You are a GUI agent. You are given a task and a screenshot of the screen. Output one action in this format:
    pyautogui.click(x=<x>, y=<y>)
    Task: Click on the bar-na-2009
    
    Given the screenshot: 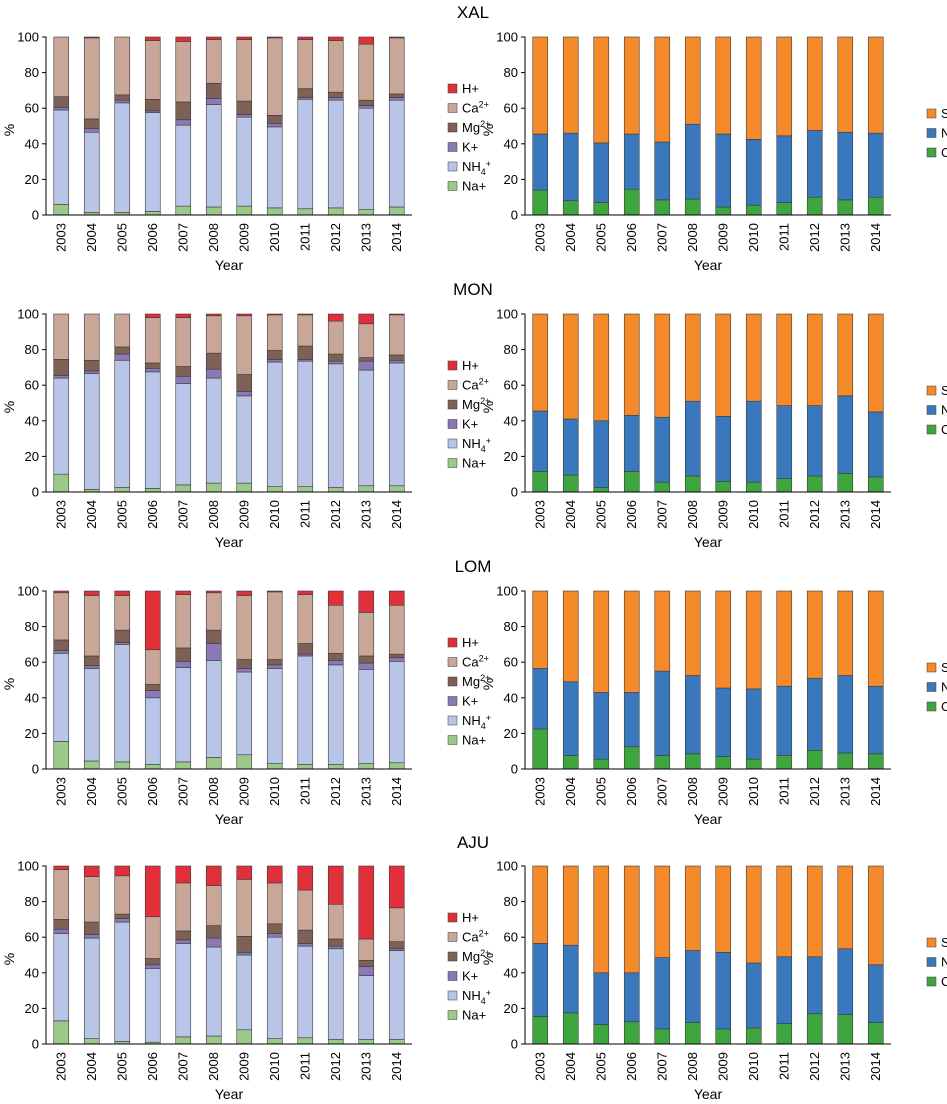 What is the action you would take?
    pyautogui.click(x=244, y=487)
    